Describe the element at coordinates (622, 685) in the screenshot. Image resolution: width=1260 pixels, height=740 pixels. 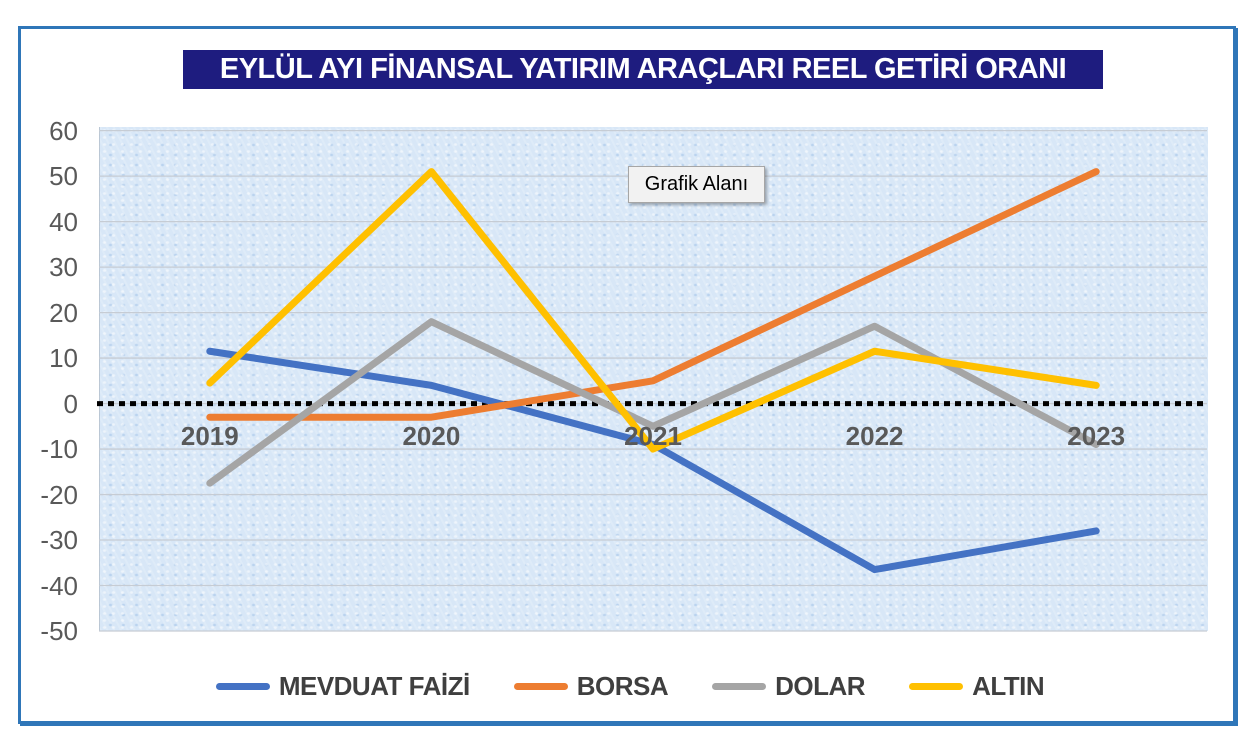
I see `legend-label: BORSA` at that location.